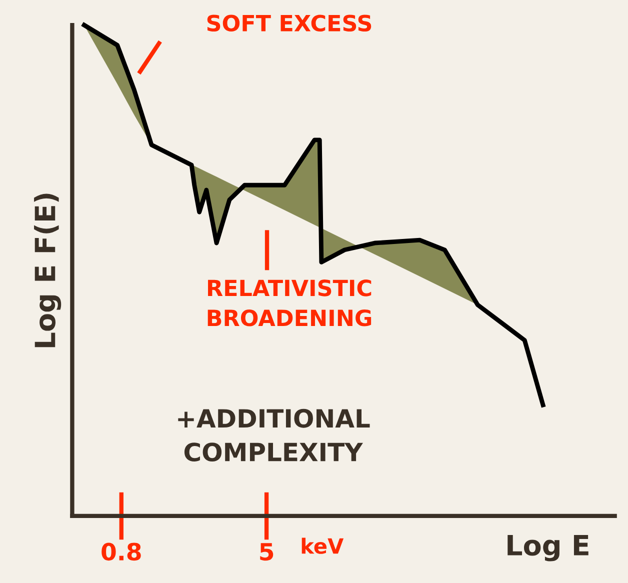  Describe the element at coordinates (289, 23) in the screenshot. I see `annotation: SOFT EXCESS` at that location.